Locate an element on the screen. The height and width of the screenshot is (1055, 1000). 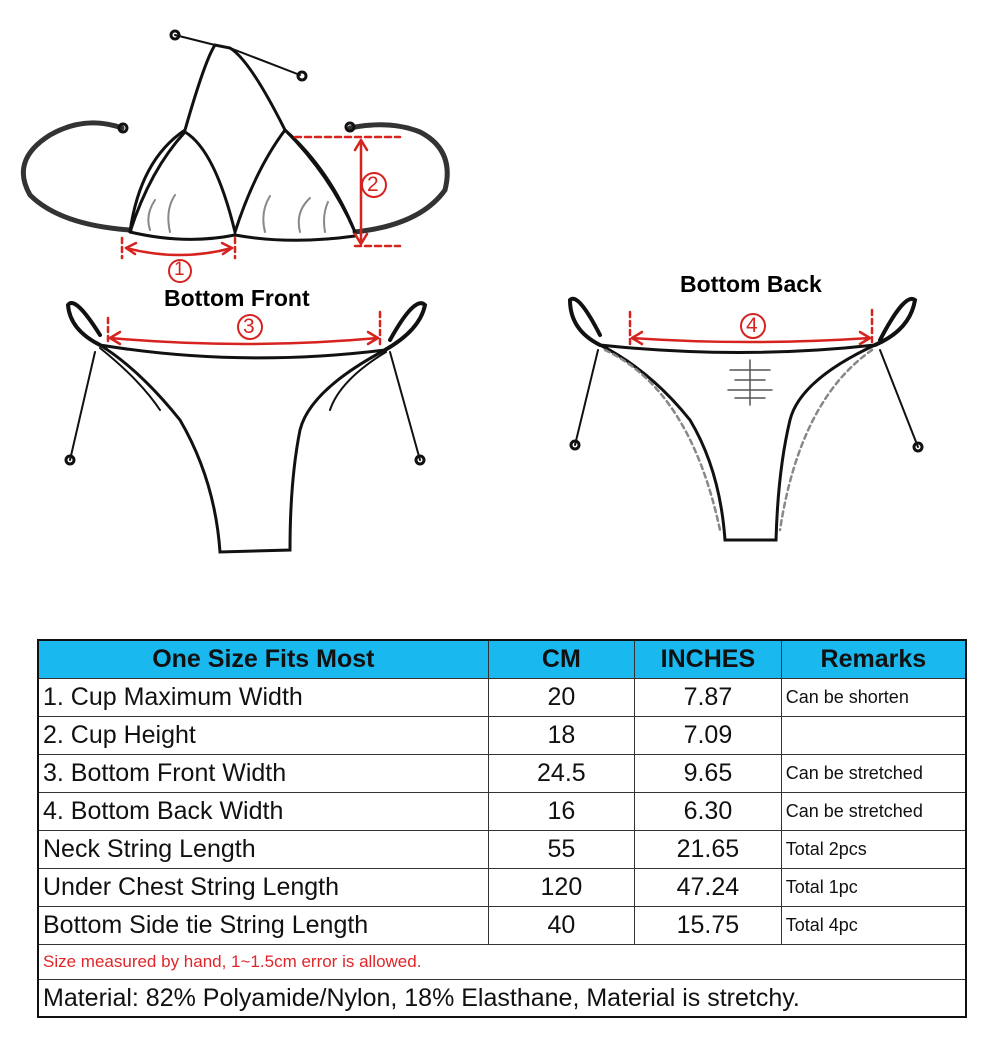
measurement-name: 4. Bottom Back Width is located at coordinates (263, 811).